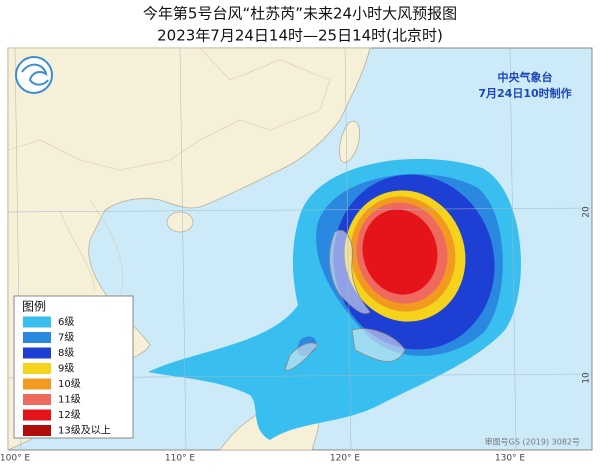 The height and width of the screenshot is (475, 600). What do you see at coordinates (69, 400) in the screenshot?
I see `legend-label: 11级` at bounding box center [69, 400].